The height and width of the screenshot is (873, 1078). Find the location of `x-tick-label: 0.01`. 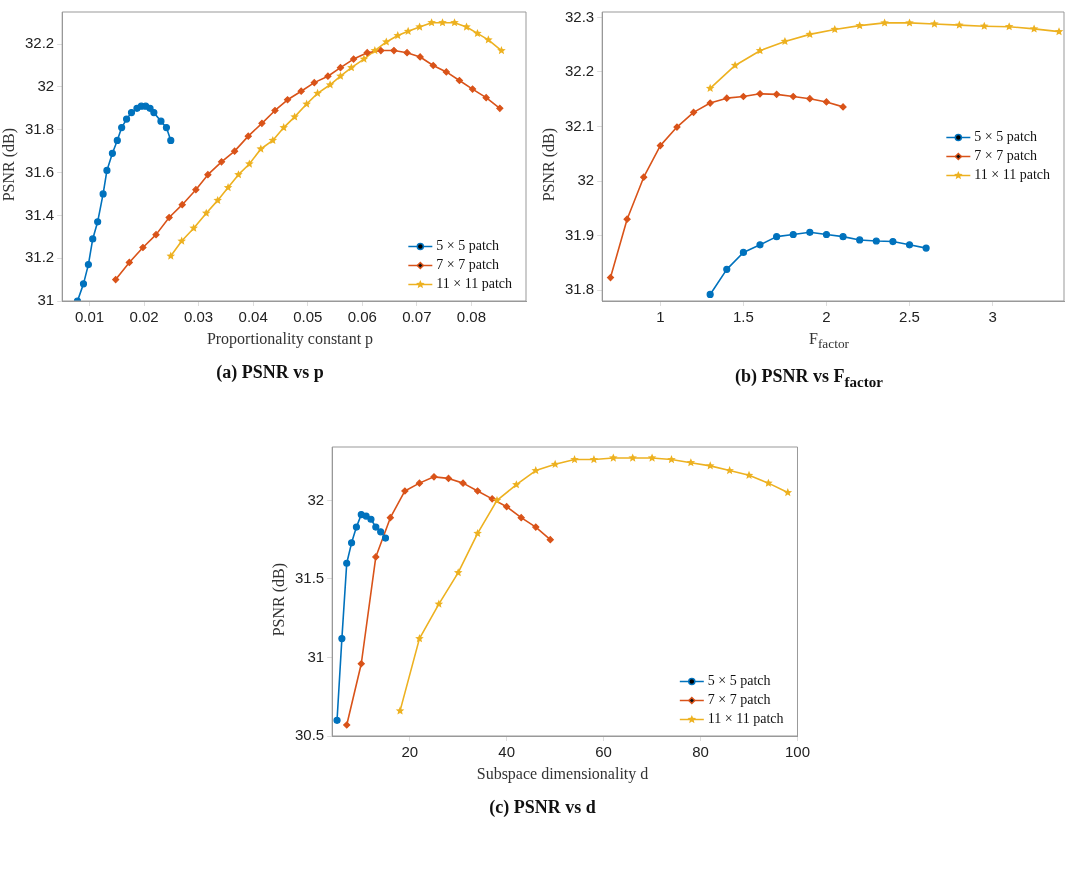

x-tick-label: 0.01 is located at coordinates (89, 317).